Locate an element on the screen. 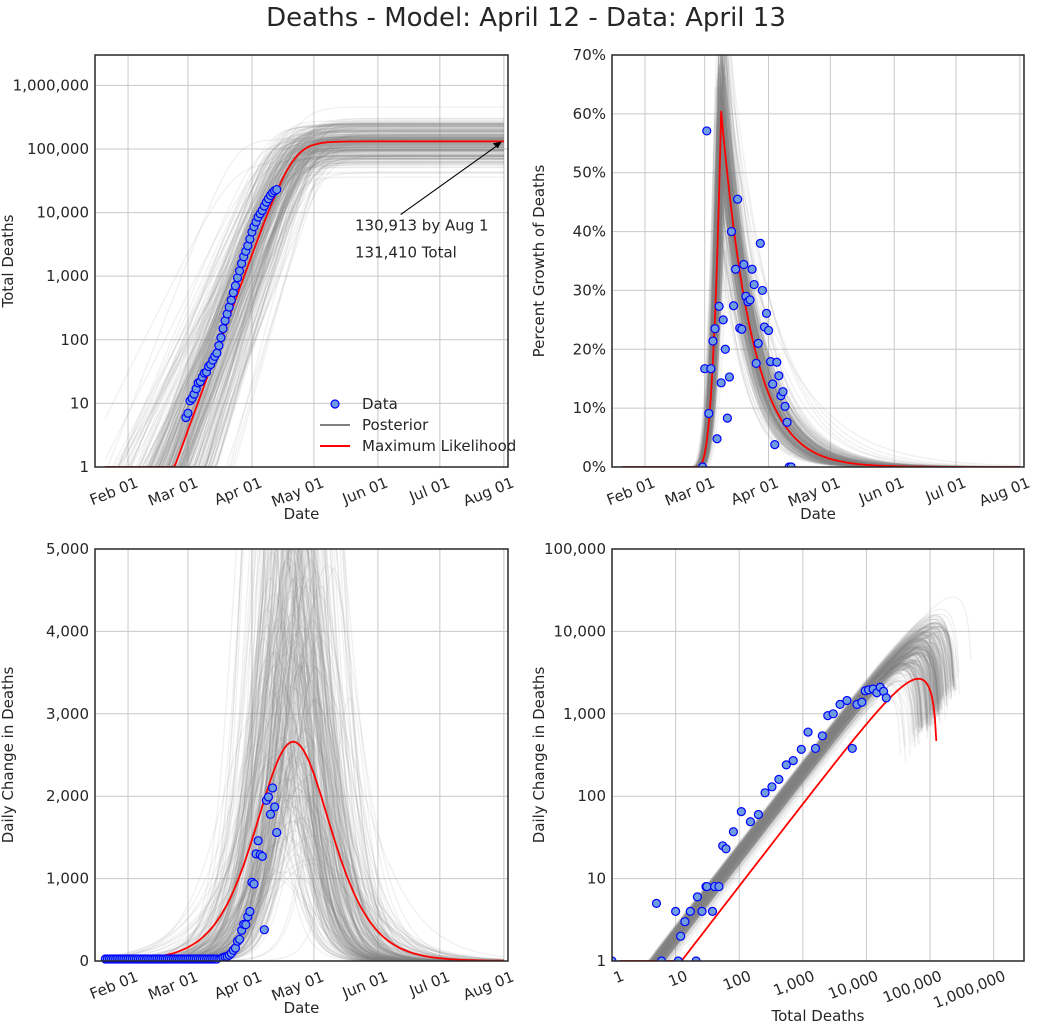 The width and height of the screenshot is (1053, 1030). y-tick-label: 100 is located at coordinates (591, 796).